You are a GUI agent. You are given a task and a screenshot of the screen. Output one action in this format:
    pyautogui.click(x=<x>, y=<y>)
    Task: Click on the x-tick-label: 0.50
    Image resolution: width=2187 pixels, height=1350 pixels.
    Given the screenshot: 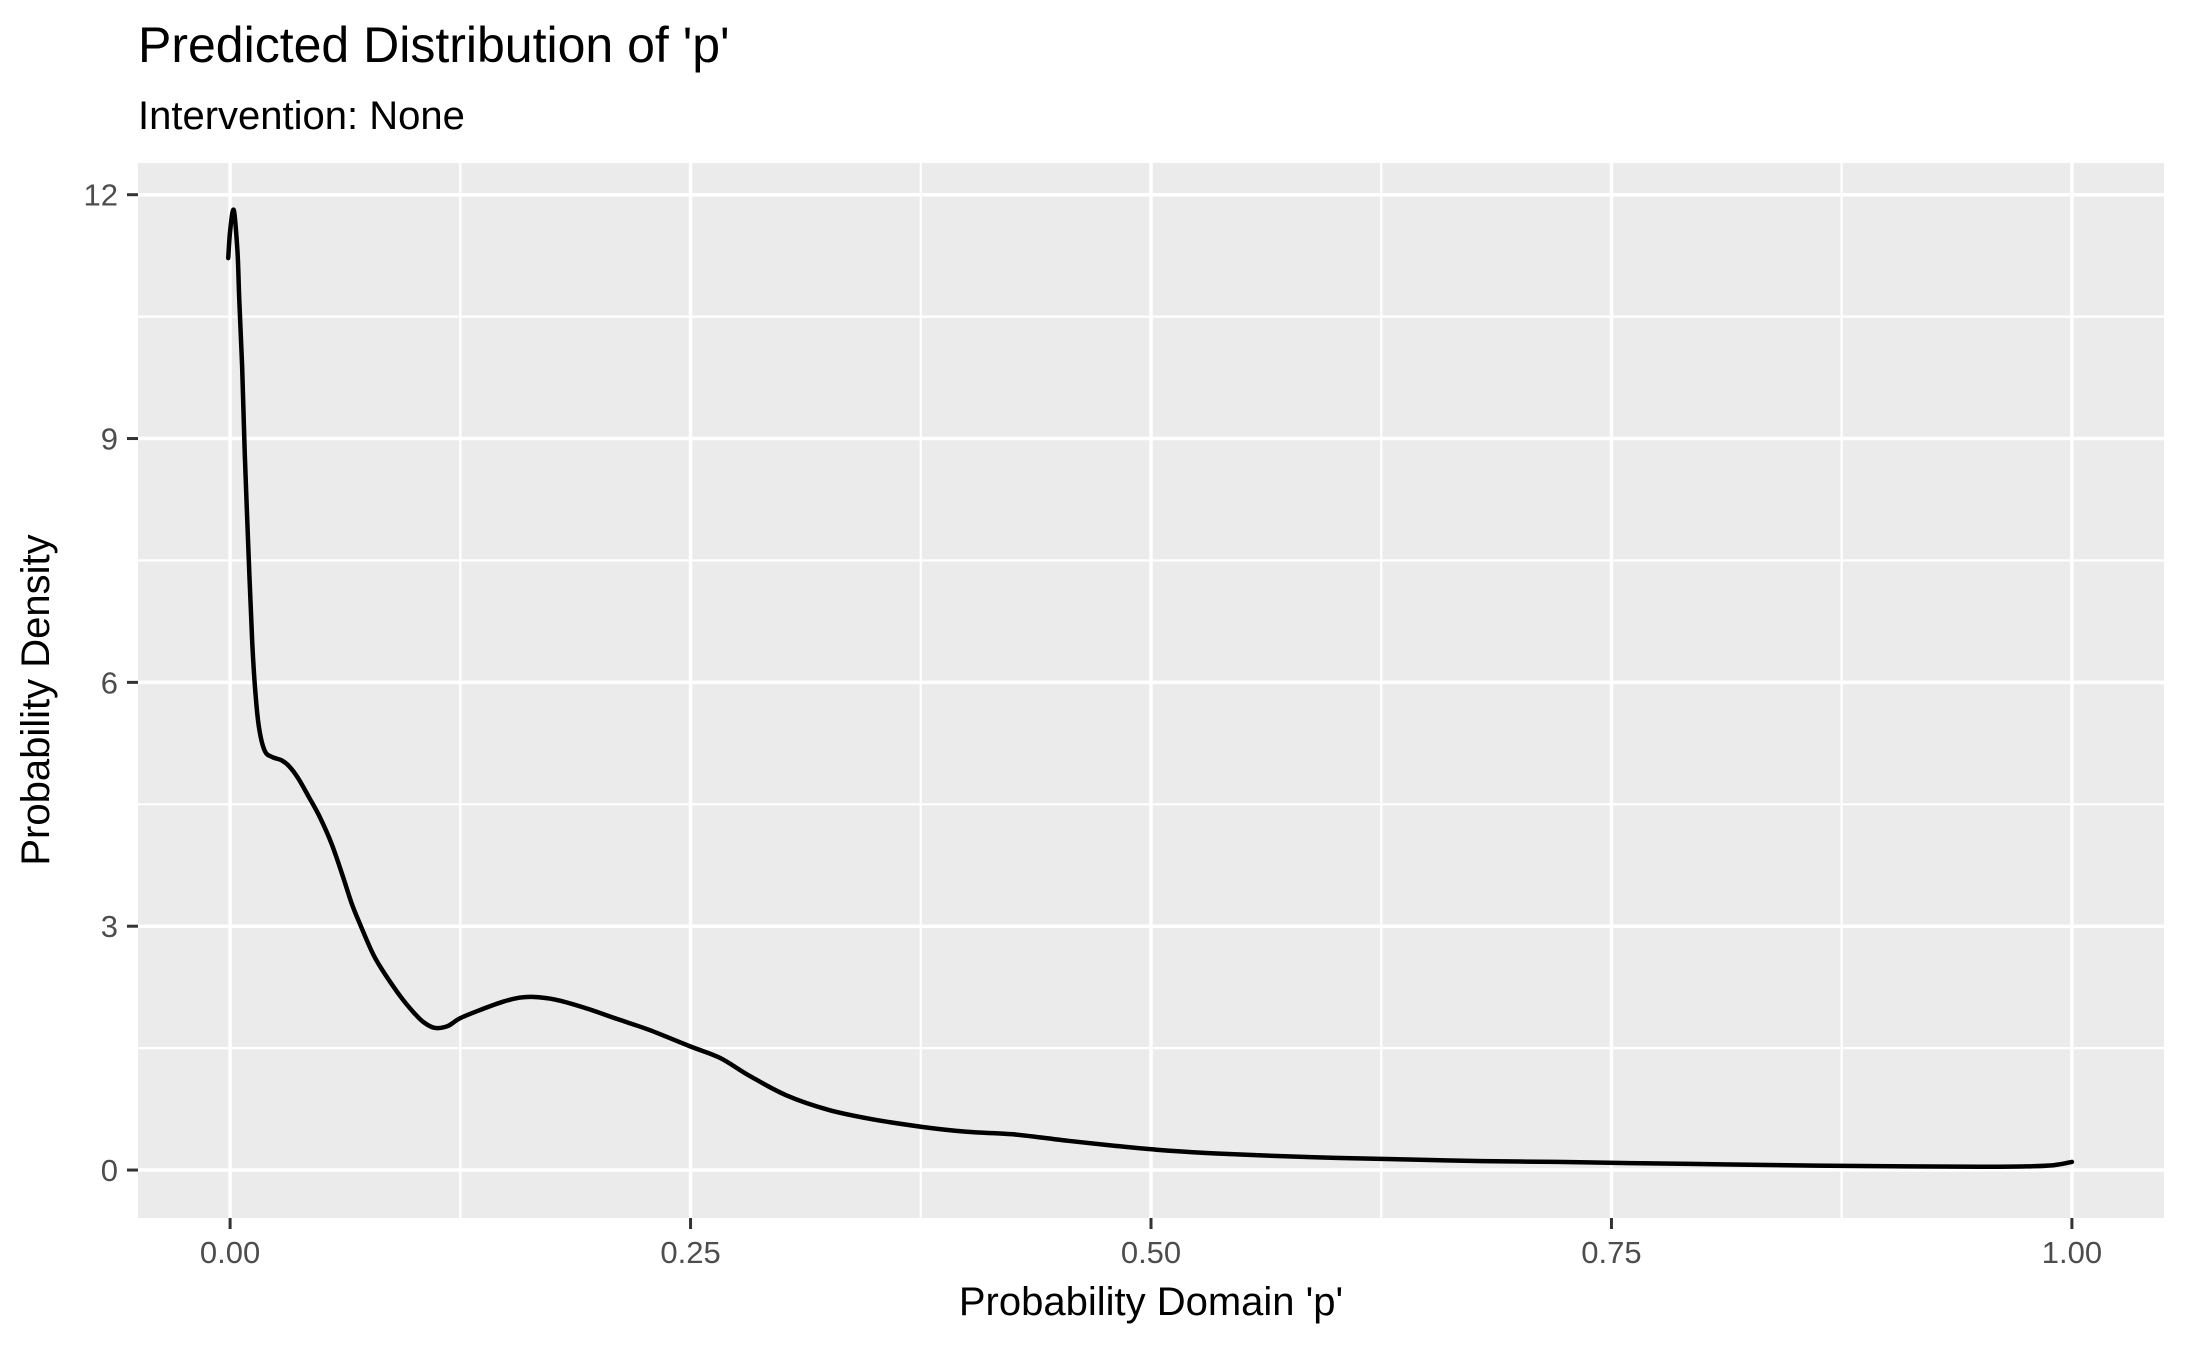 What is the action you would take?
    pyautogui.click(x=1151, y=1252)
    